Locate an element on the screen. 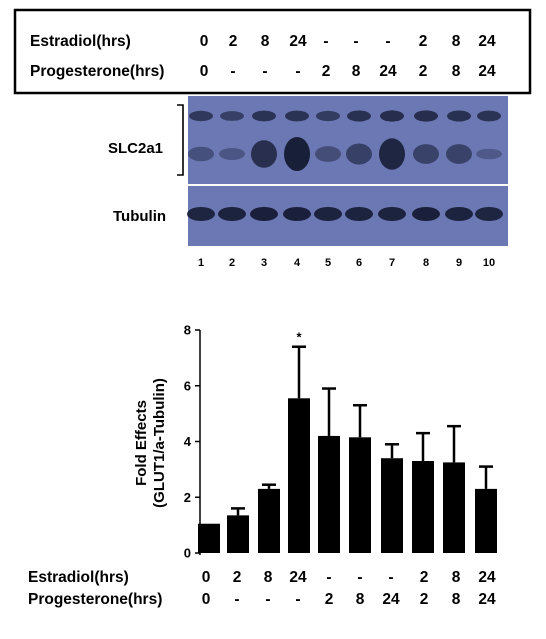 Image resolution: width=546 pixels, height=639 pixels. lane-number: 7 is located at coordinates (392, 263).